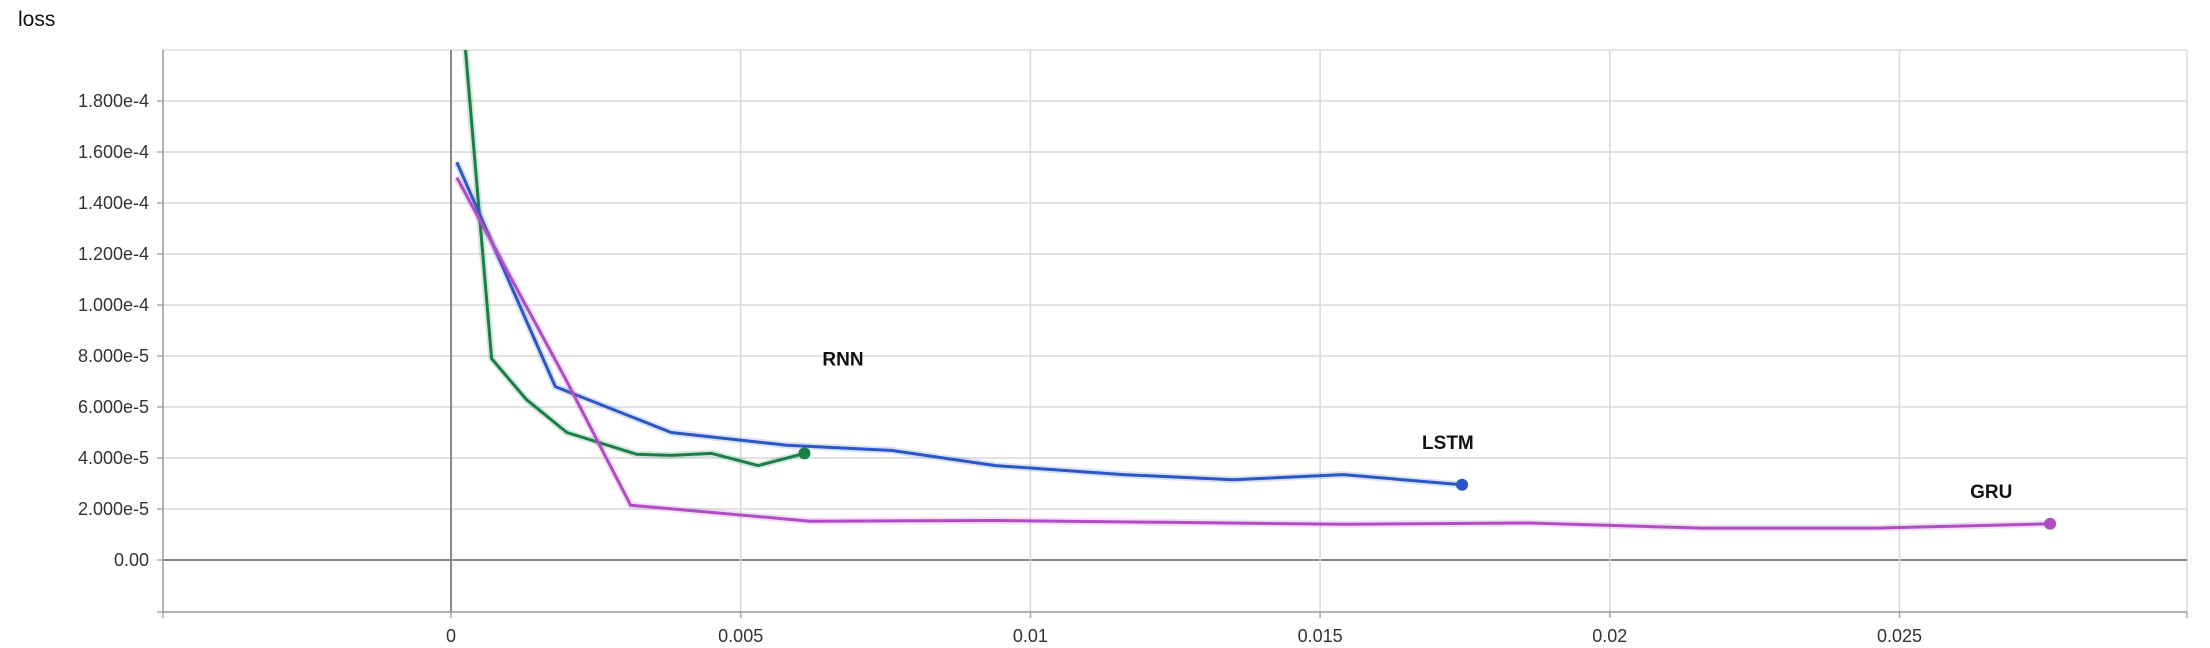  I want to click on lstm-end-point, so click(1462, 484).